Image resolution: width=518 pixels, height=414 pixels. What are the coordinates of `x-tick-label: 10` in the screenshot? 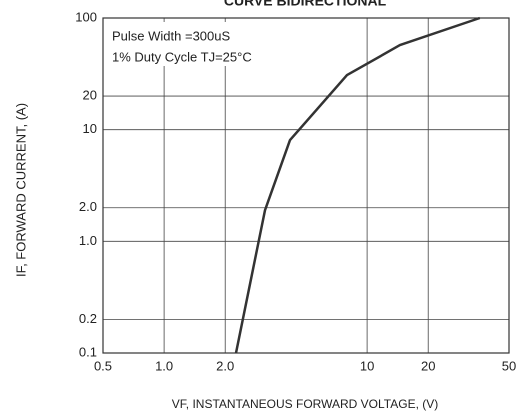 It's located at (367, 365).